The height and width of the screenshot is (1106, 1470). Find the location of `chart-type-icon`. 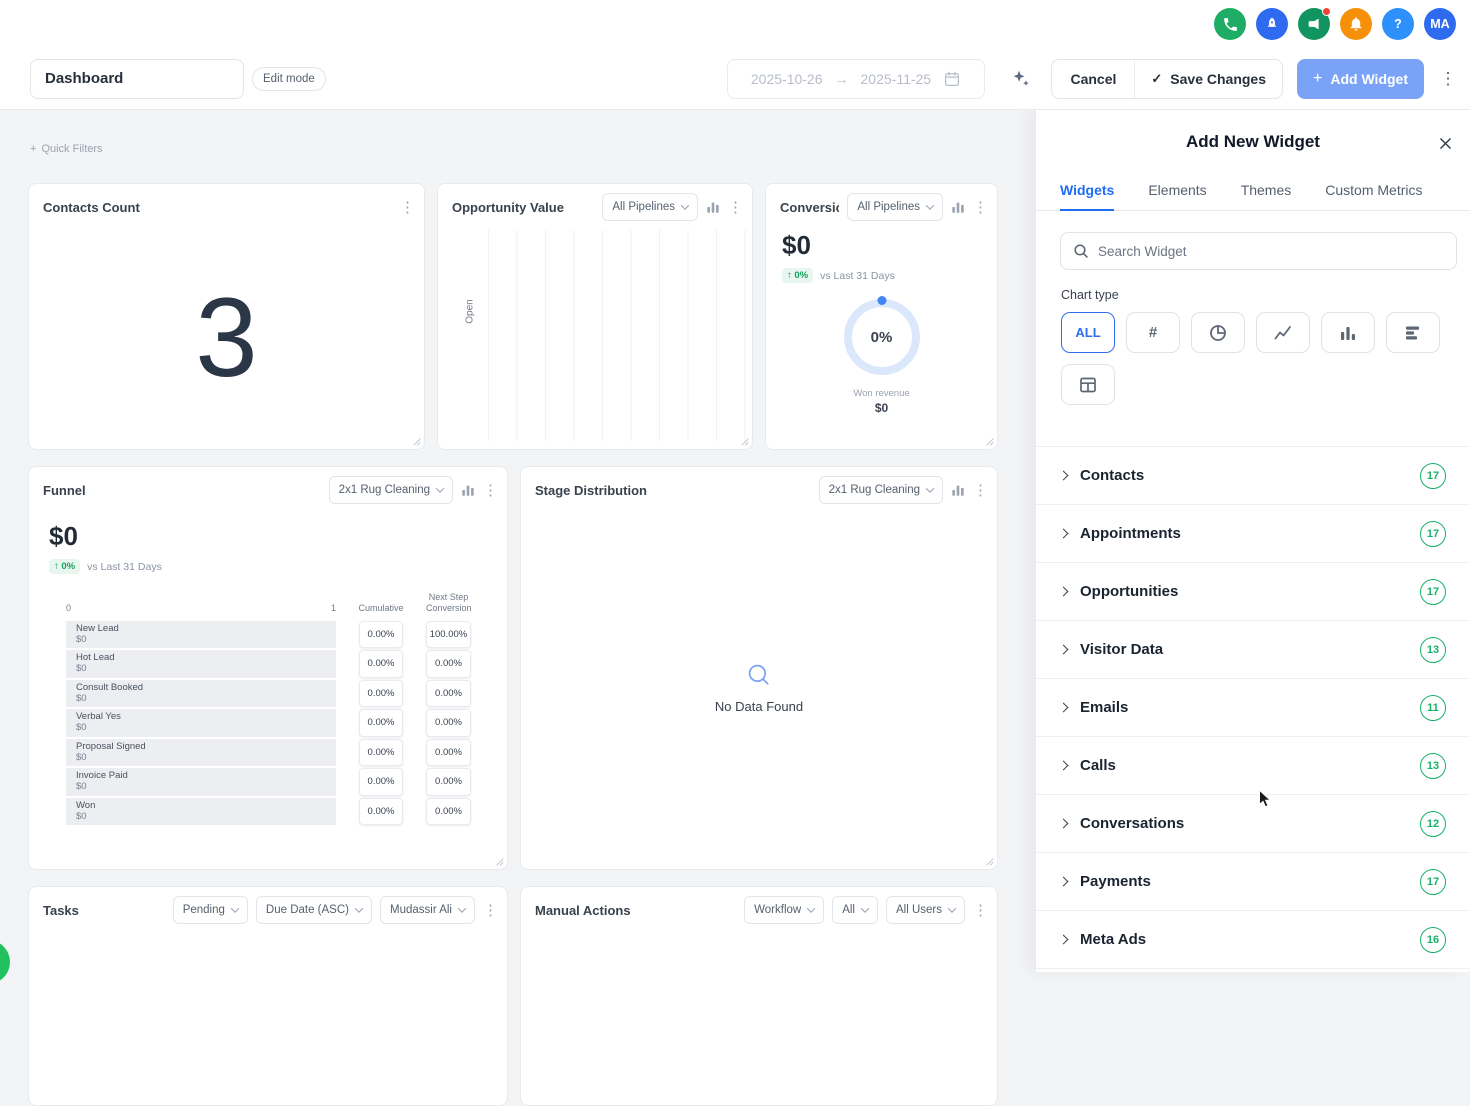

chart-type-icon is located at coordinates (958, 207).